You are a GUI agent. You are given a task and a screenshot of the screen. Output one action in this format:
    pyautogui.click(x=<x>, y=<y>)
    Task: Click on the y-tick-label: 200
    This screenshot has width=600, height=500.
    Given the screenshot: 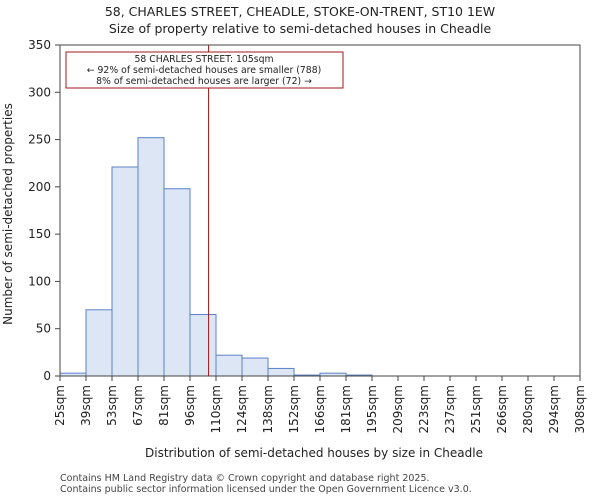 What is the action you would take?
    pyautogui.click(x=39, y=187)
    